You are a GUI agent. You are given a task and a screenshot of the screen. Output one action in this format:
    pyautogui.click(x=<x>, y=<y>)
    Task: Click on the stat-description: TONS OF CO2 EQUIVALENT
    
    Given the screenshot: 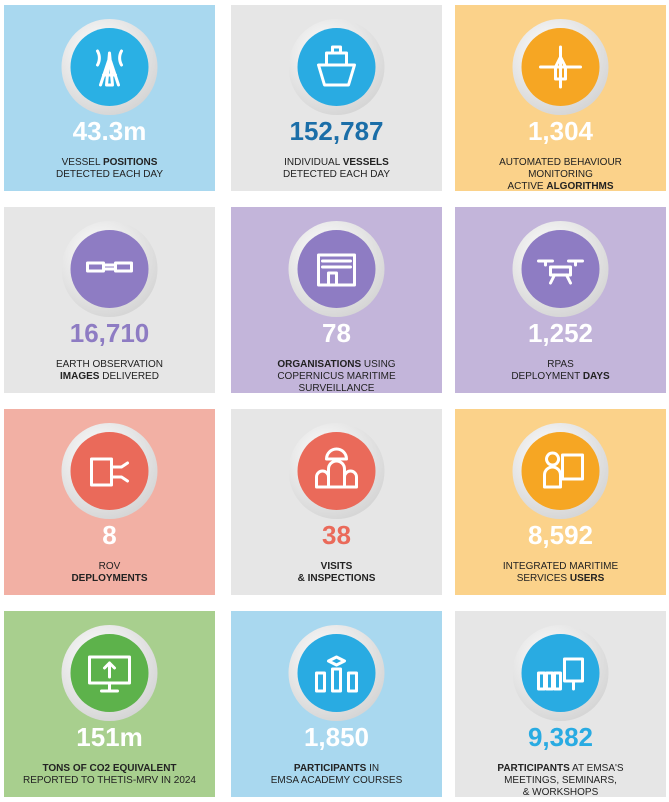 What is the action you would take?
    pyautogui.click(x=109, y=768)
    